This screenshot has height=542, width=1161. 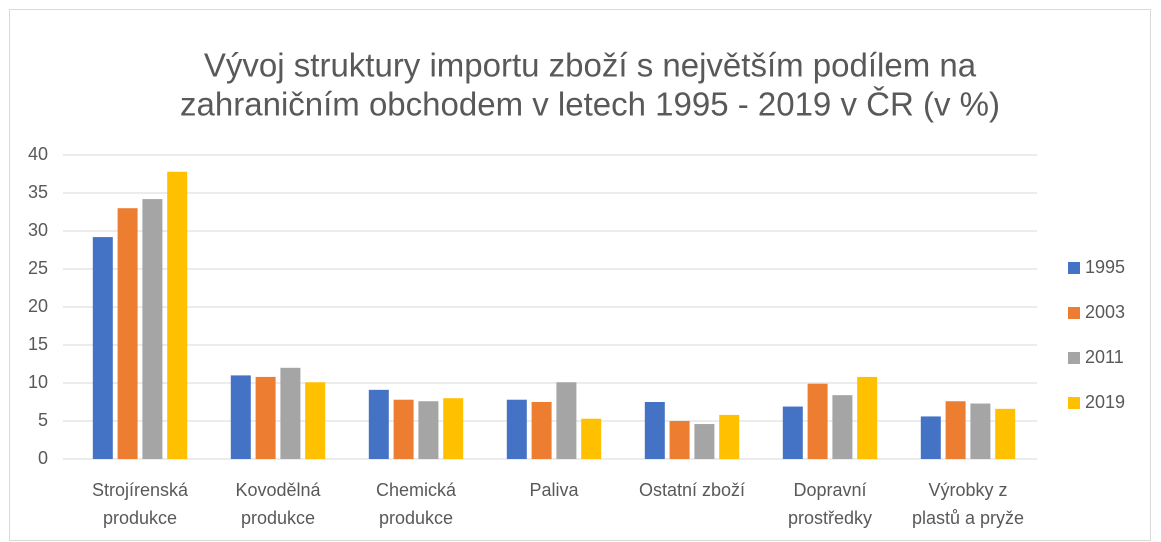 I want to click on legend-label: 2019, so click(x=1105, y=402).